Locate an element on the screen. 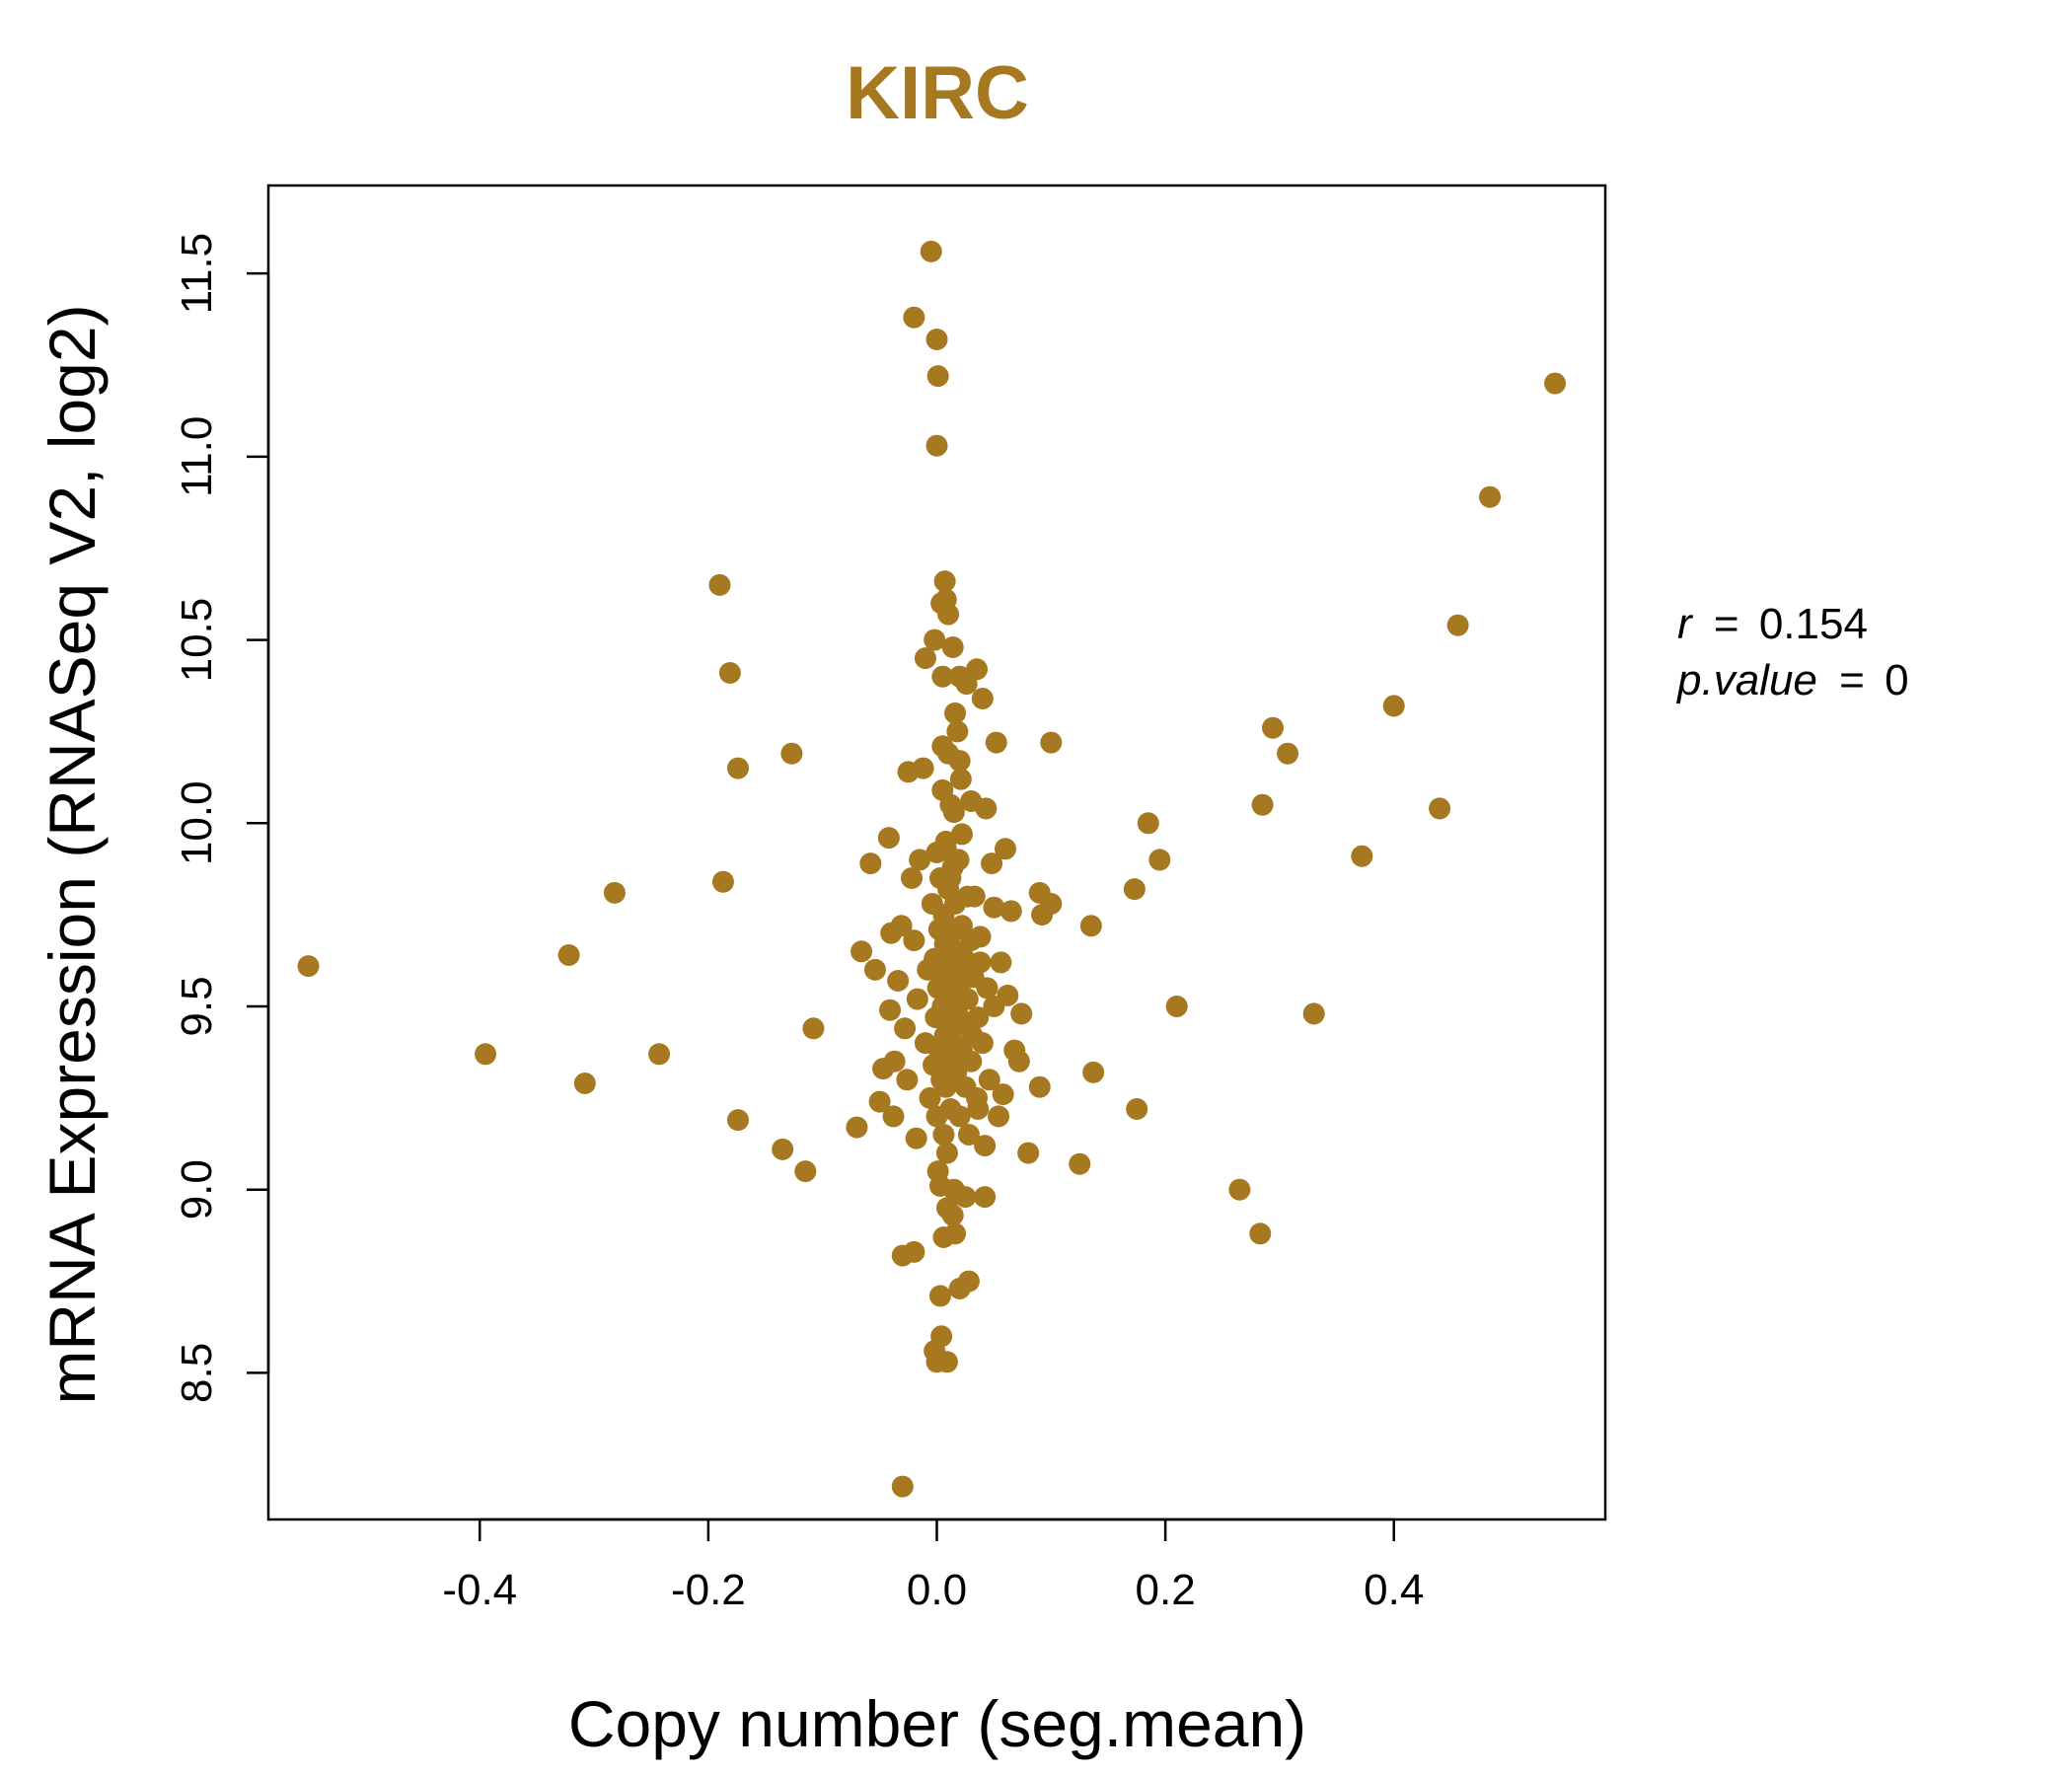 The height and width of the screenshot is (1776, 2072). x-axis-label: Copy number (seg.mean) is located at coordinates (937, 1724).